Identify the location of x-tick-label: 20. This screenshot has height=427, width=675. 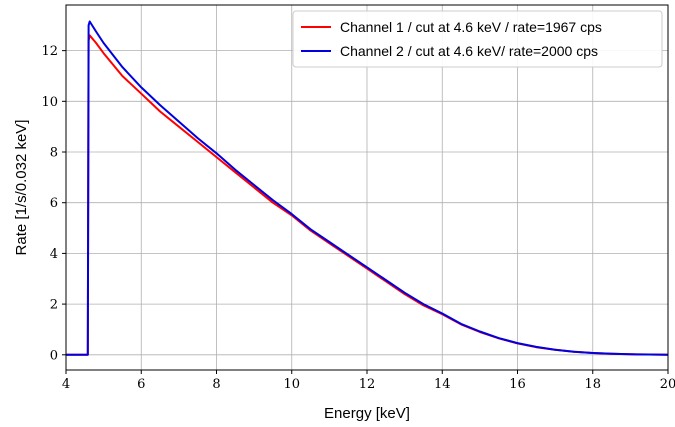
(667, 384).